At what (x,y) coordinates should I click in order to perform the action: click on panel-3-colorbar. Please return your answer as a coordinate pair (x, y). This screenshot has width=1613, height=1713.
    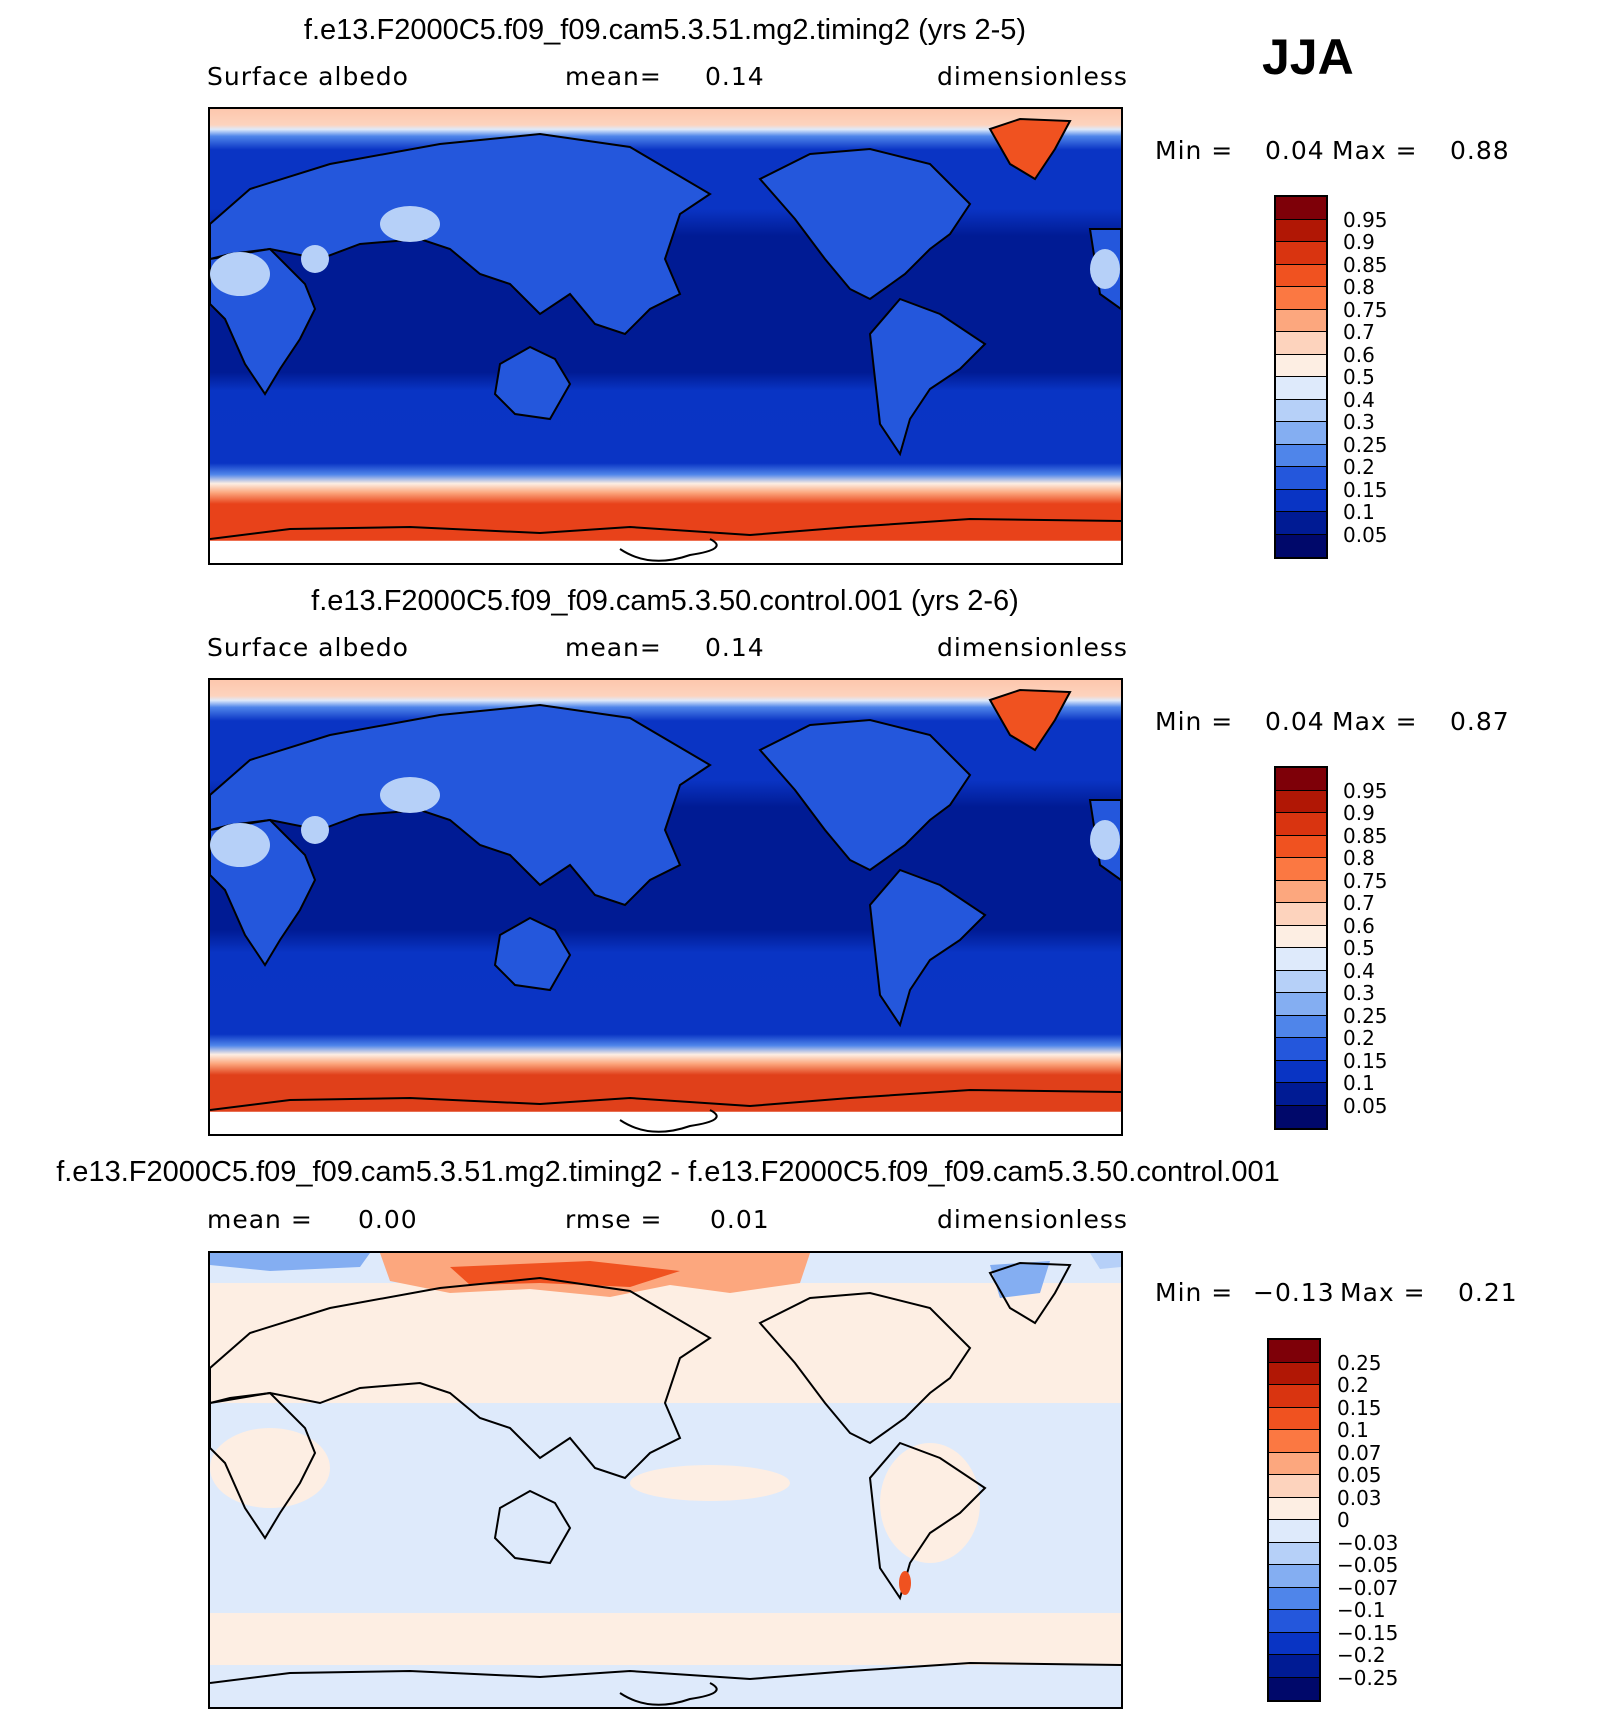
    Looking at the image, I should click on (1294, 1520).